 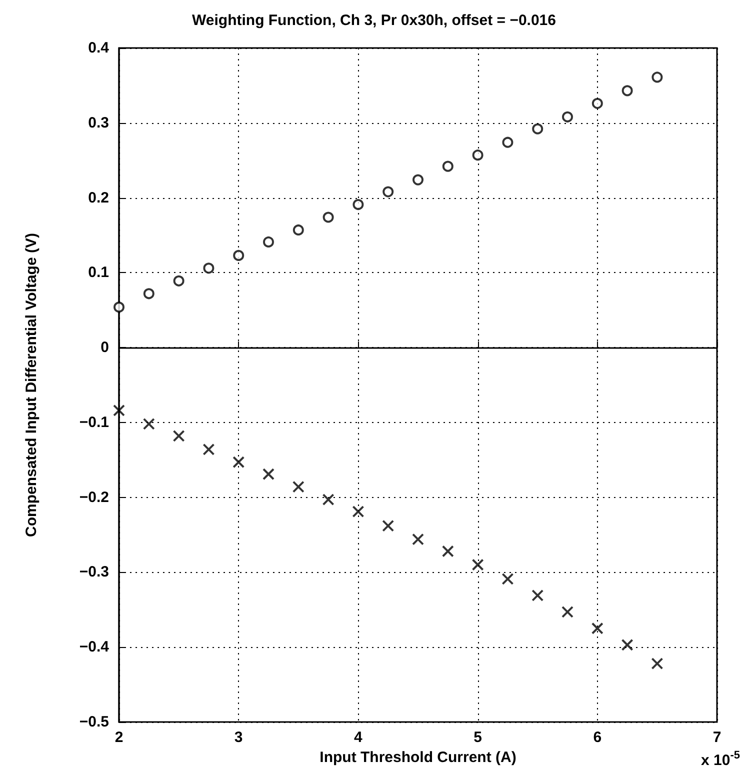 What do you see at coordinates (597, 737) in the screenshot?
I see `x-tick-label: 6` at bounding box center [597, 737].